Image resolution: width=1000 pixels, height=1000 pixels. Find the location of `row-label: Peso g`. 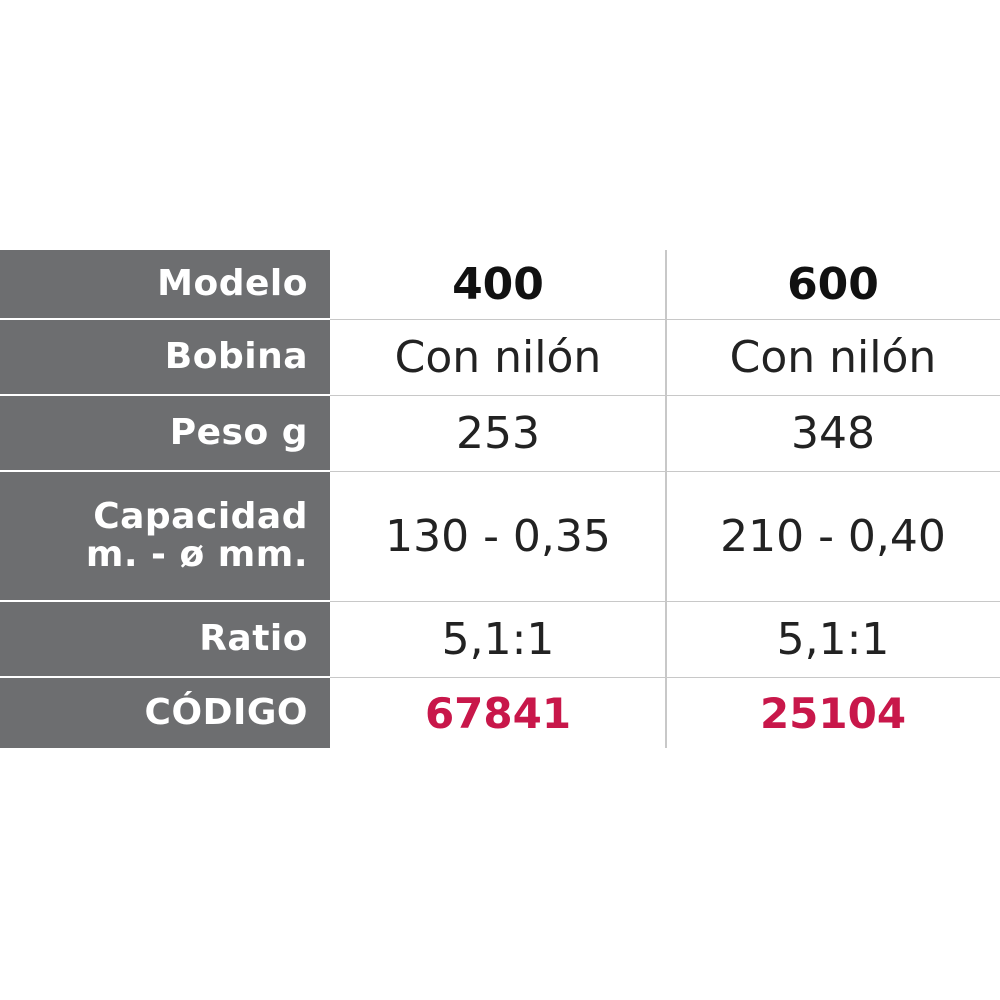

row-label: Peso g is located at coordinates (165, 434).